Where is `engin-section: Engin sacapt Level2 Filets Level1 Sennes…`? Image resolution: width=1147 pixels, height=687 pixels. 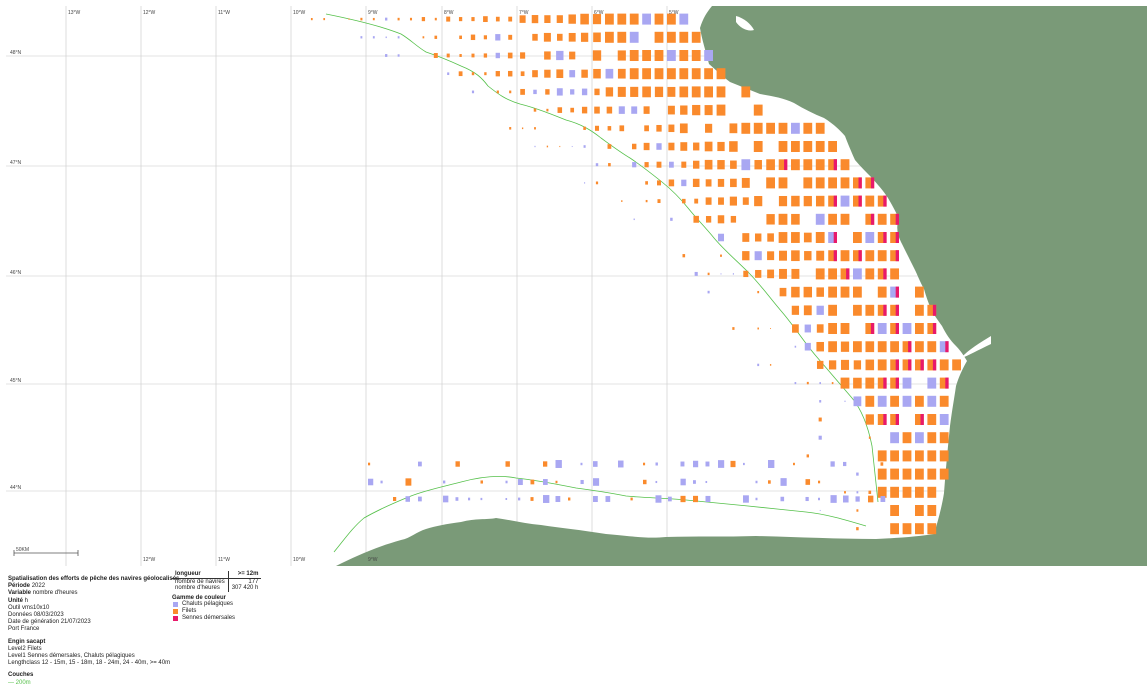 engin-section: Engin sacapt Level2 Filets Level1 Sennes… is located at coordinates (98, 653).